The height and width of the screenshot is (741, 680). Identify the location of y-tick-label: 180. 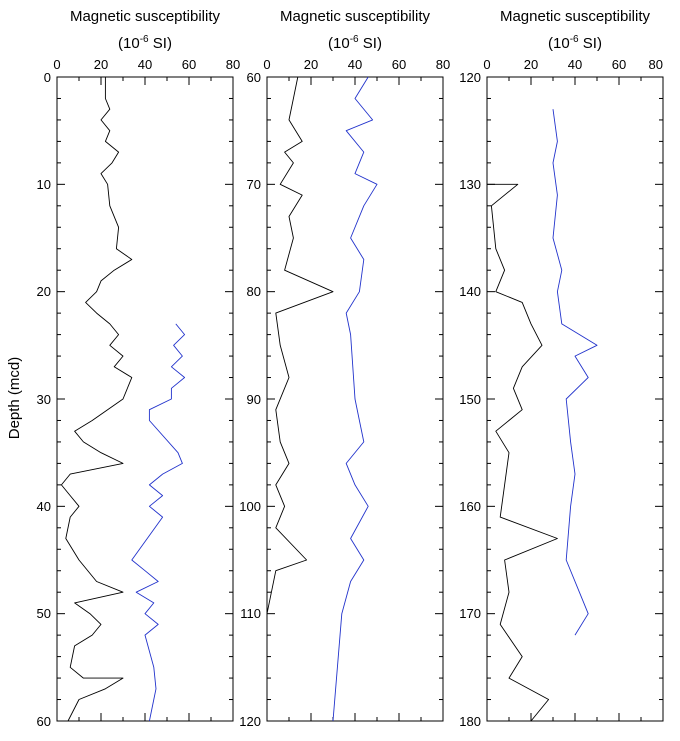
(470, 721).